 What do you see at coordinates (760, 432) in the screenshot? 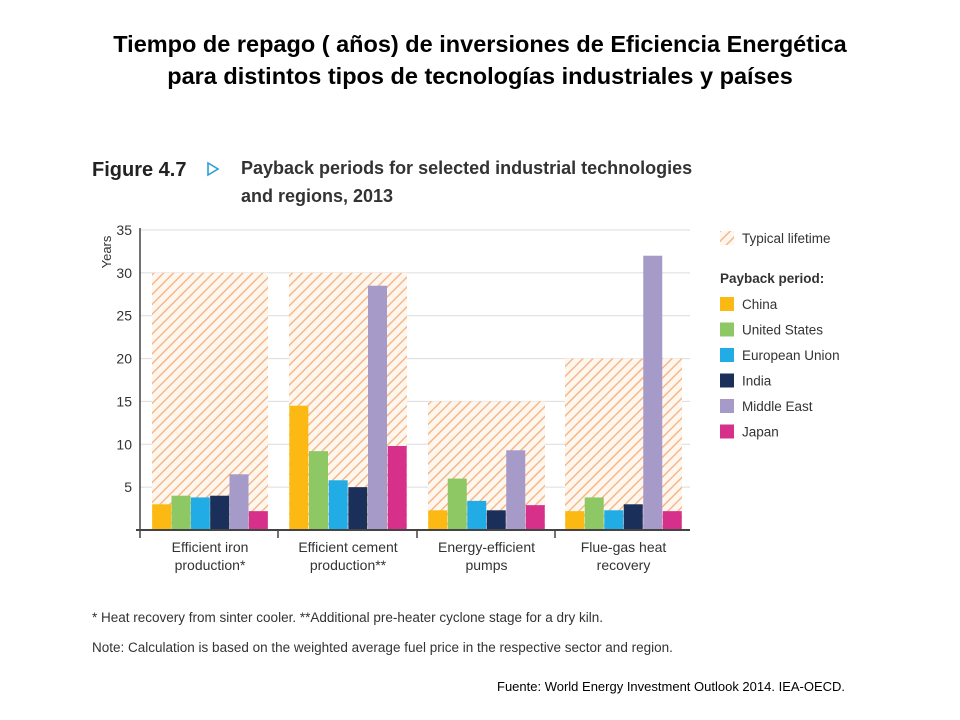
I see `legend-label: Japan` at bounding box center [760, 432].